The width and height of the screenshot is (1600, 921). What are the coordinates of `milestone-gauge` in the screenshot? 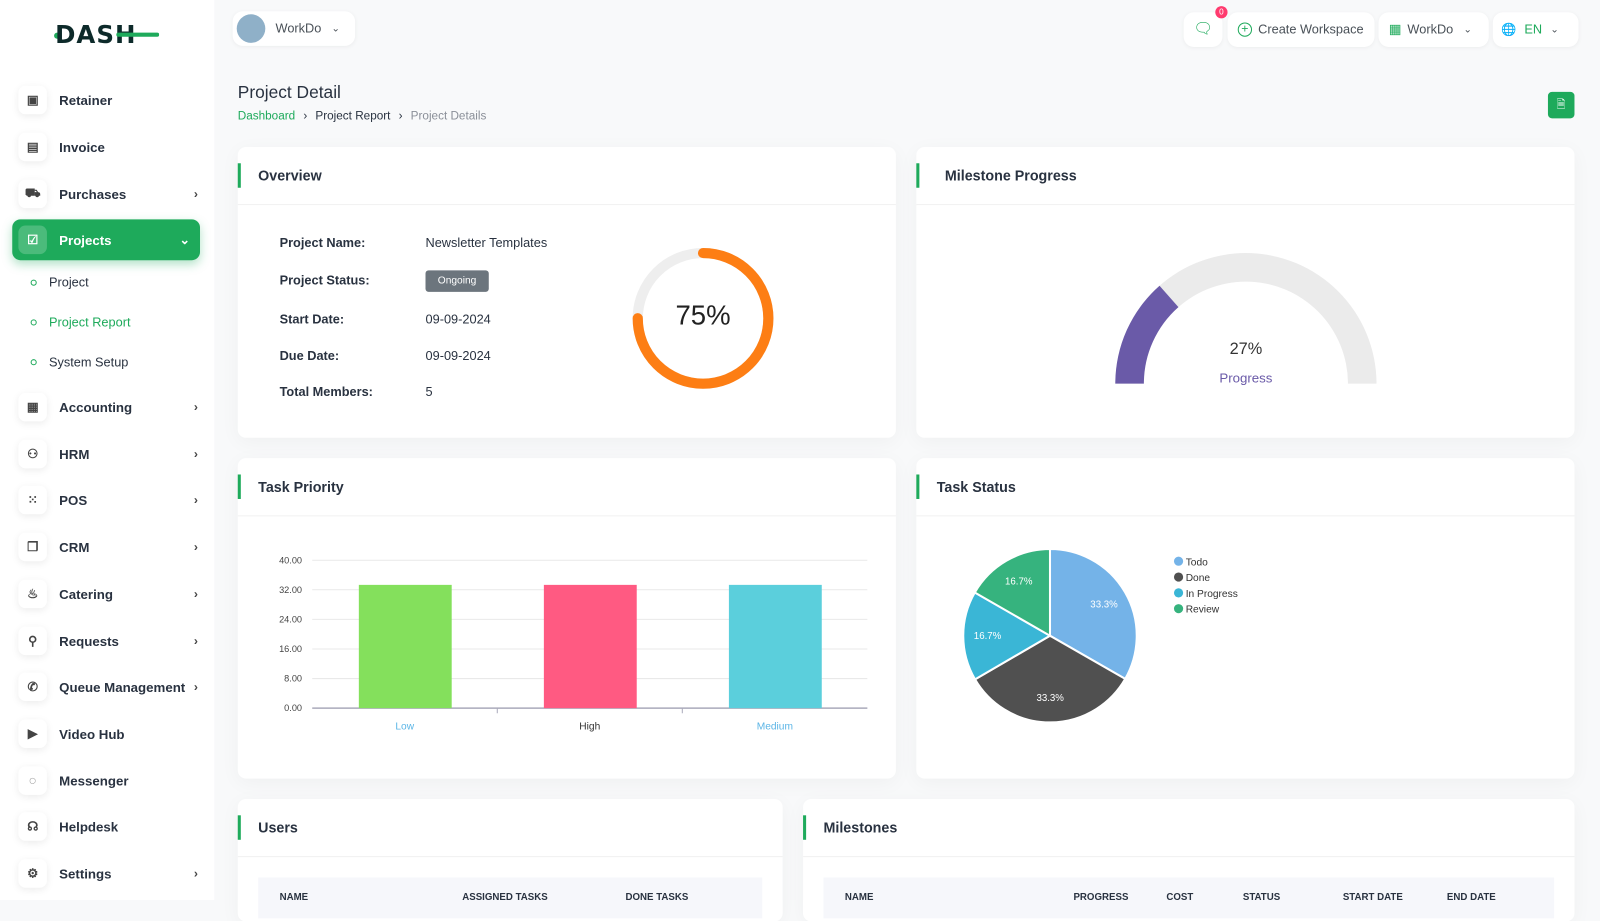 It's located at (1246, 318).